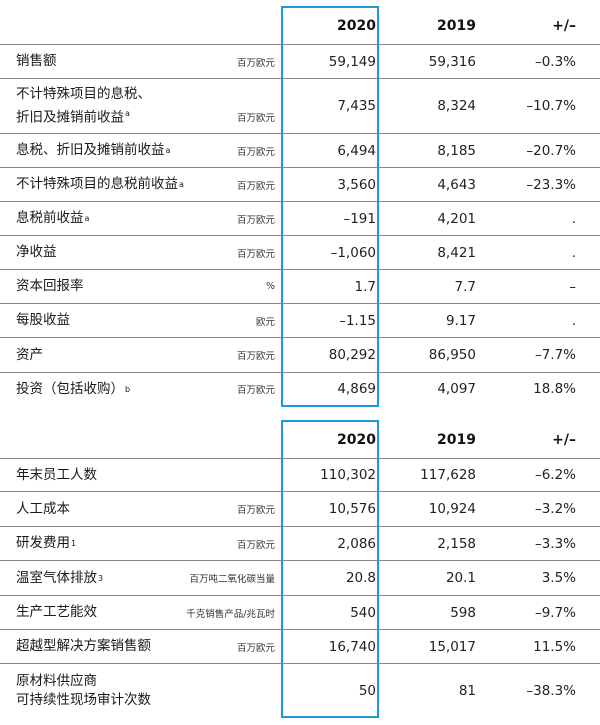 The width and height of the screenshot is (600, 725). Describe the element at coordinates (456, 106) in the screenshot. I see `value-2019: 8,324` at that location.